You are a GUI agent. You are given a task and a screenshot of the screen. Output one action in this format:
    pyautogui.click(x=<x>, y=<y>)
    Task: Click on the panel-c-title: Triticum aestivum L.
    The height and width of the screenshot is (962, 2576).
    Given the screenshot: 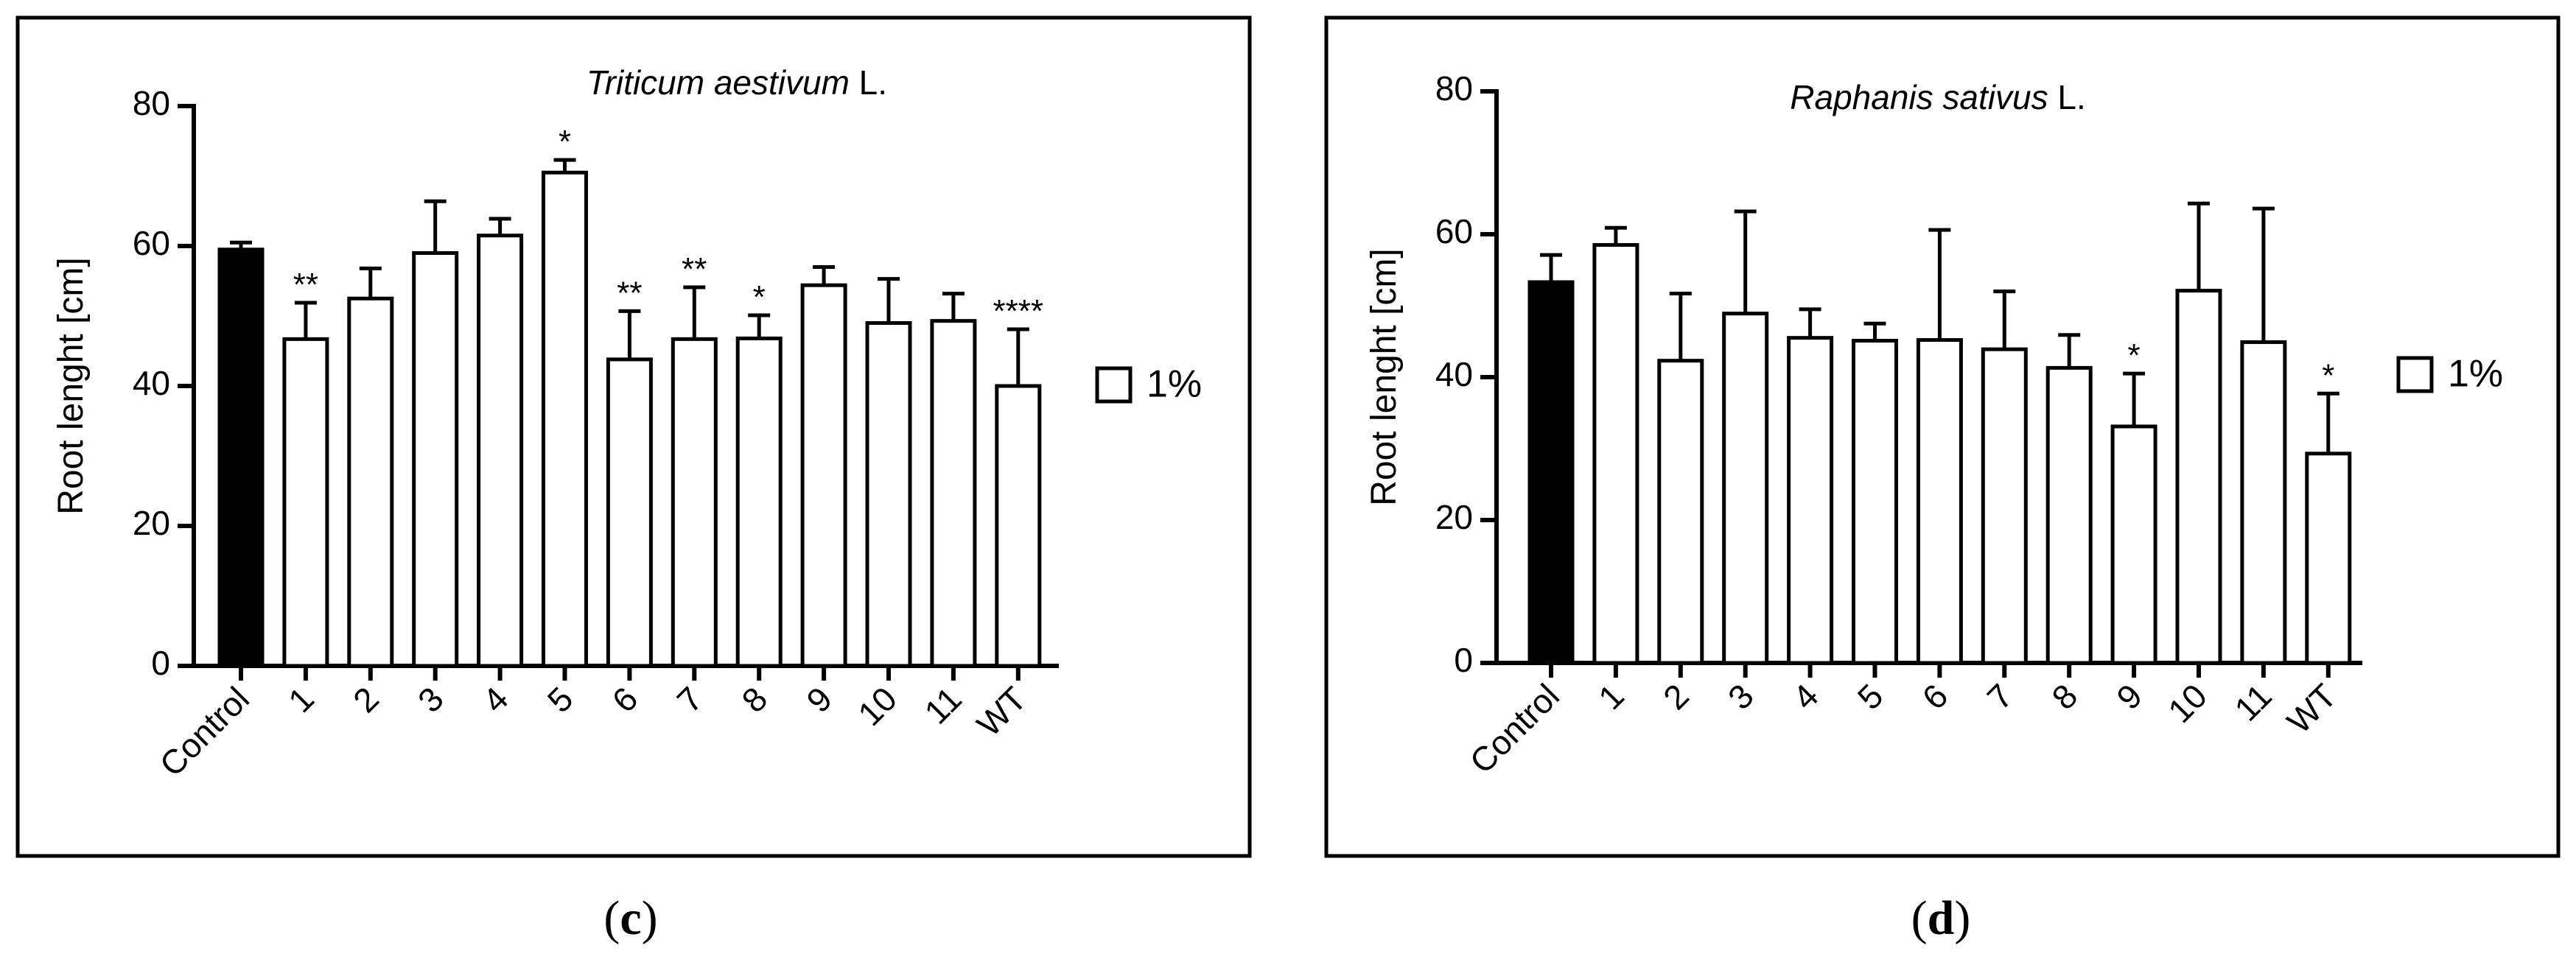 What is the action you would take?
    pyautogui.click(x=737, y=82)
    